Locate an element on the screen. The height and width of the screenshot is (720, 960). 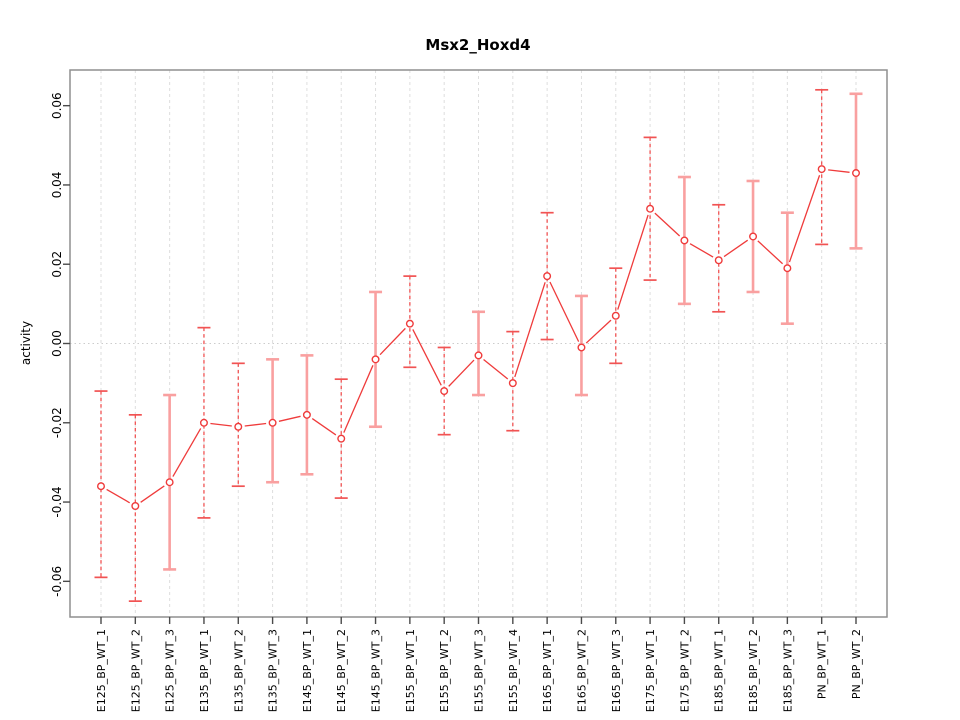
x-tick-label: E185_BP_WT_3 is located at coordinates (787, 670).